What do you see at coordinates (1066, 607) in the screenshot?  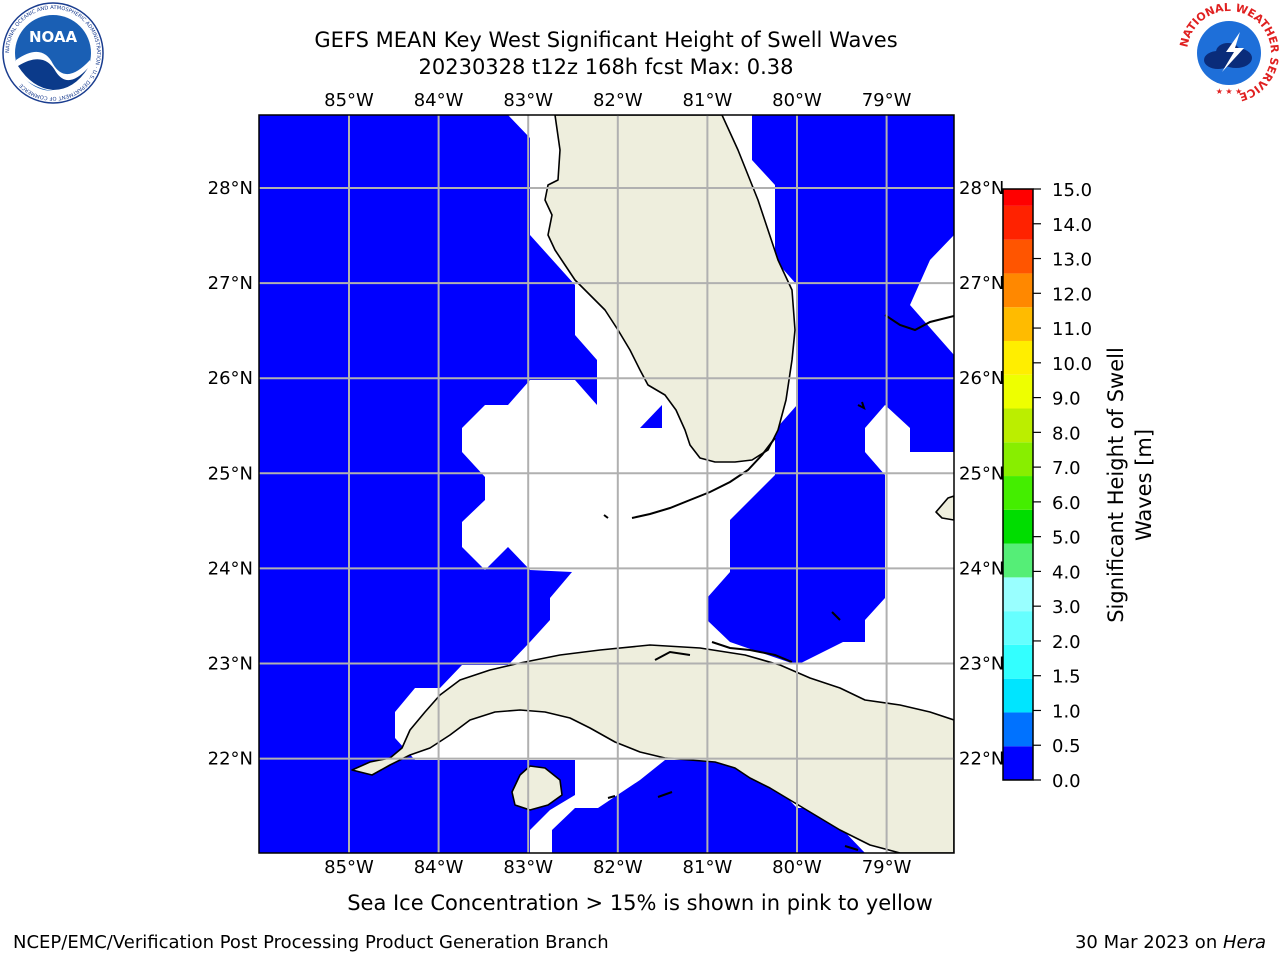 I see `colorbar-tick-label: 3.0` at bounding box center [1066, 607].